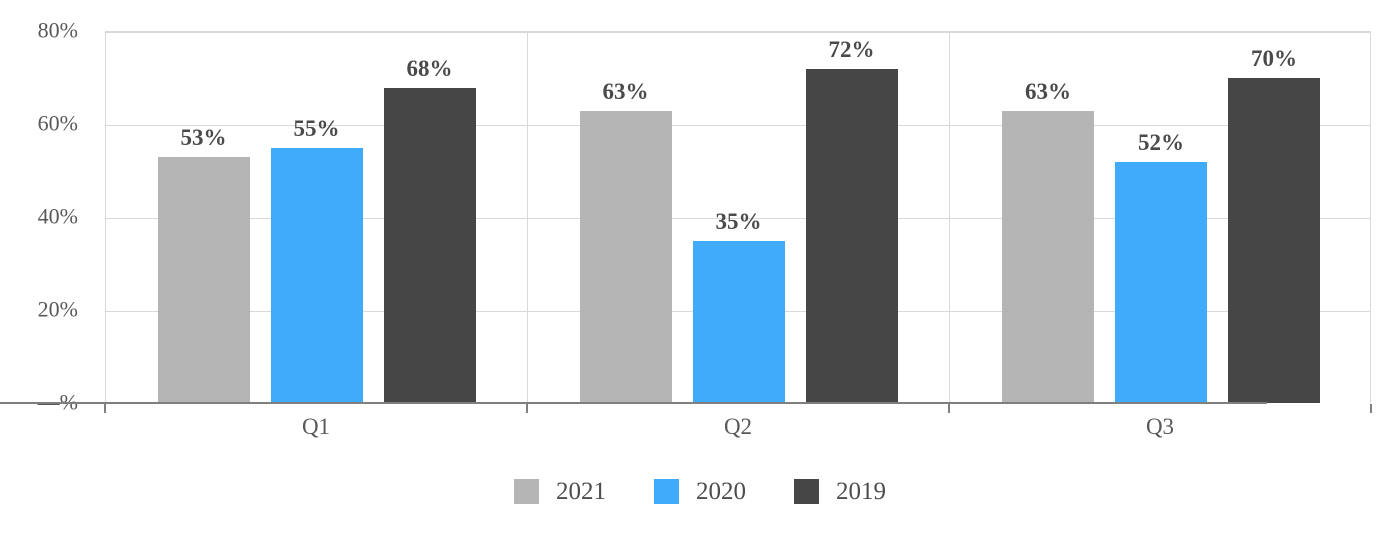  What do you see at coordinates (851, 50) in the screenshot?
I see `bar-value-label: 72%` at bounding box center [851, 50].